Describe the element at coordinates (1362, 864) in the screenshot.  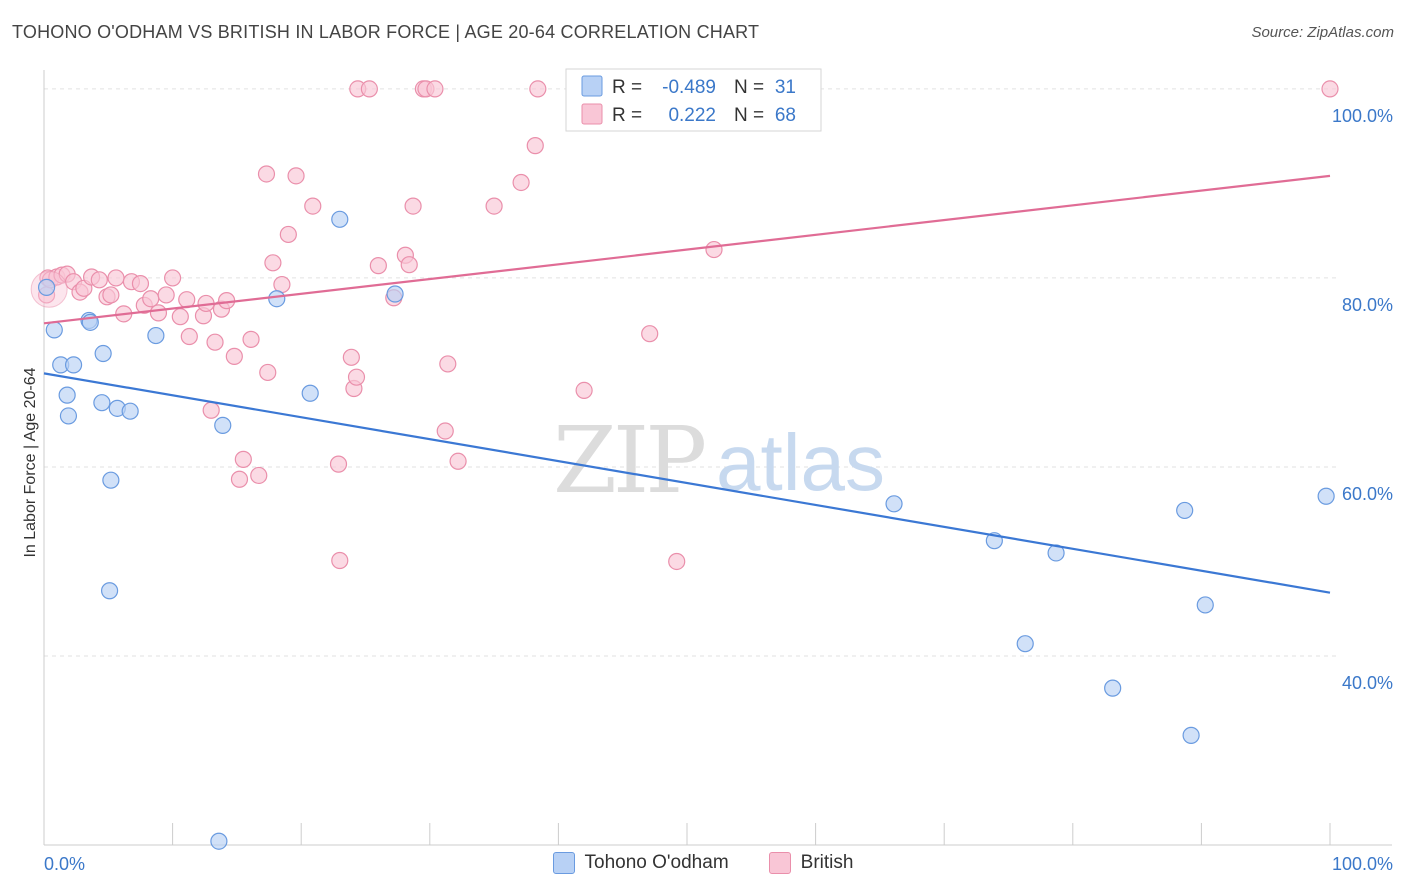
I see `x-tick-label-100: 100.0%` at that location.